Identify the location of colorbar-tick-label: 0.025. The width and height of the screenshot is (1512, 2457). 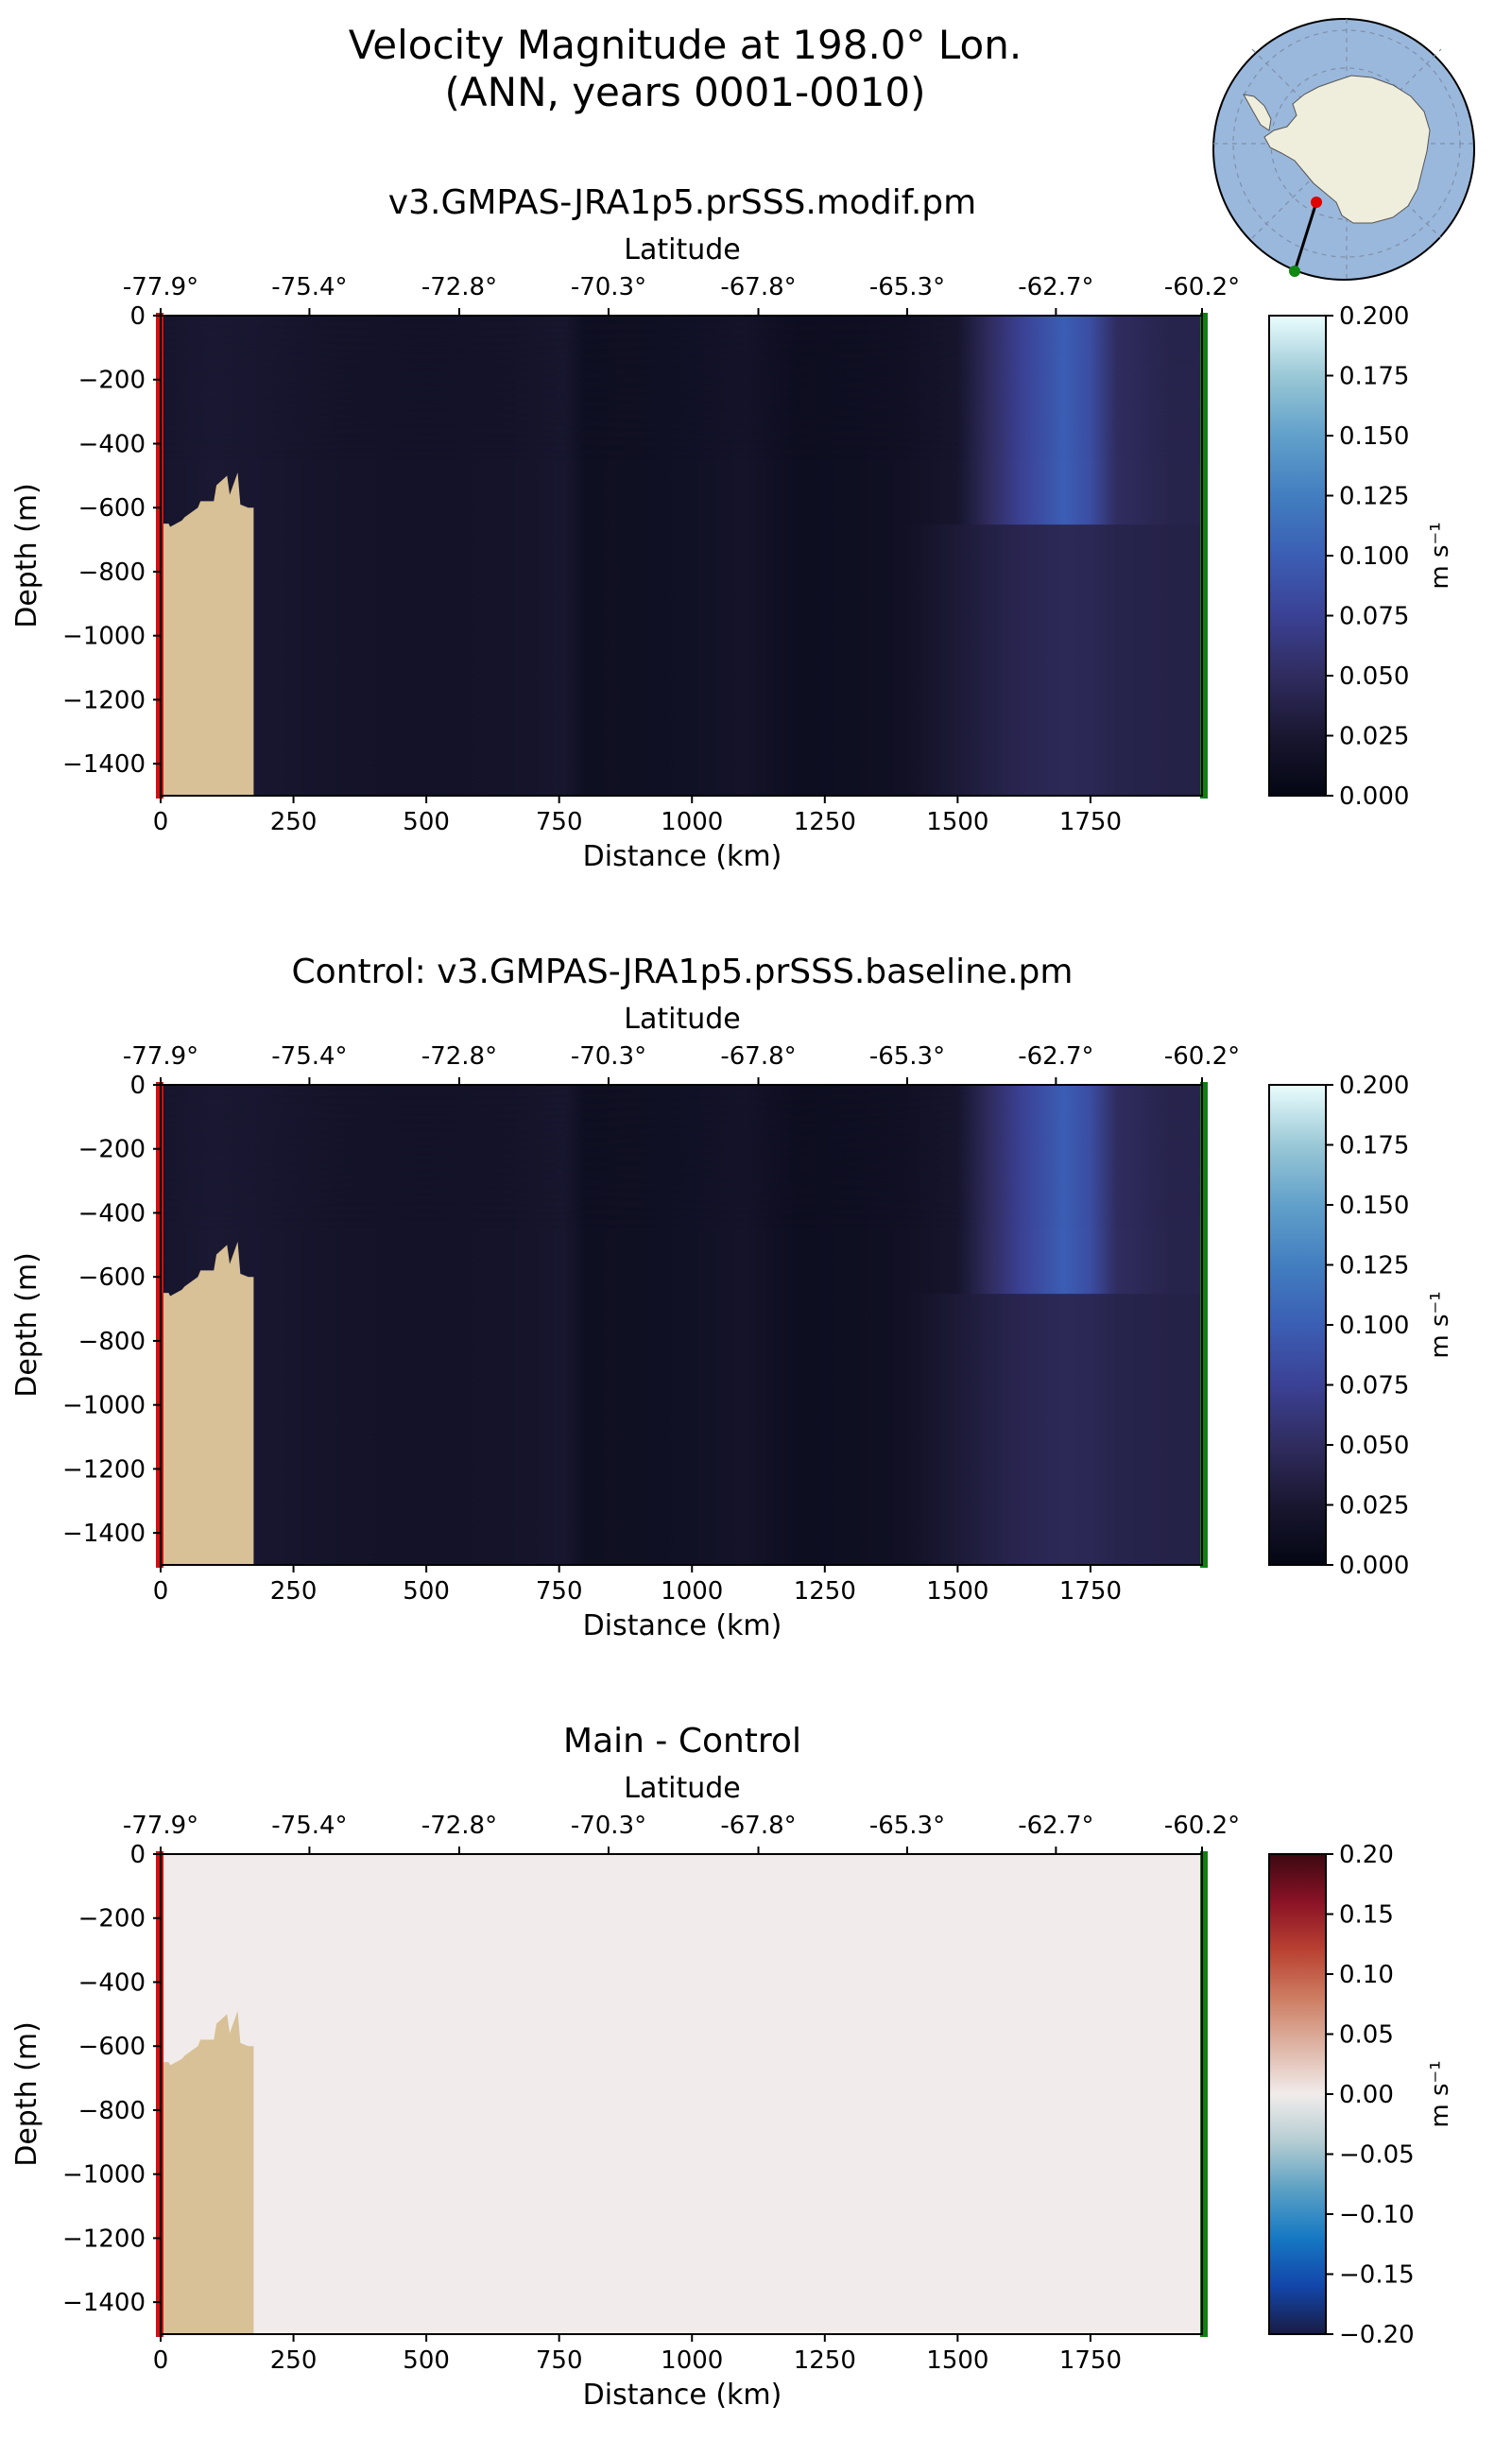
(1374, 1506).